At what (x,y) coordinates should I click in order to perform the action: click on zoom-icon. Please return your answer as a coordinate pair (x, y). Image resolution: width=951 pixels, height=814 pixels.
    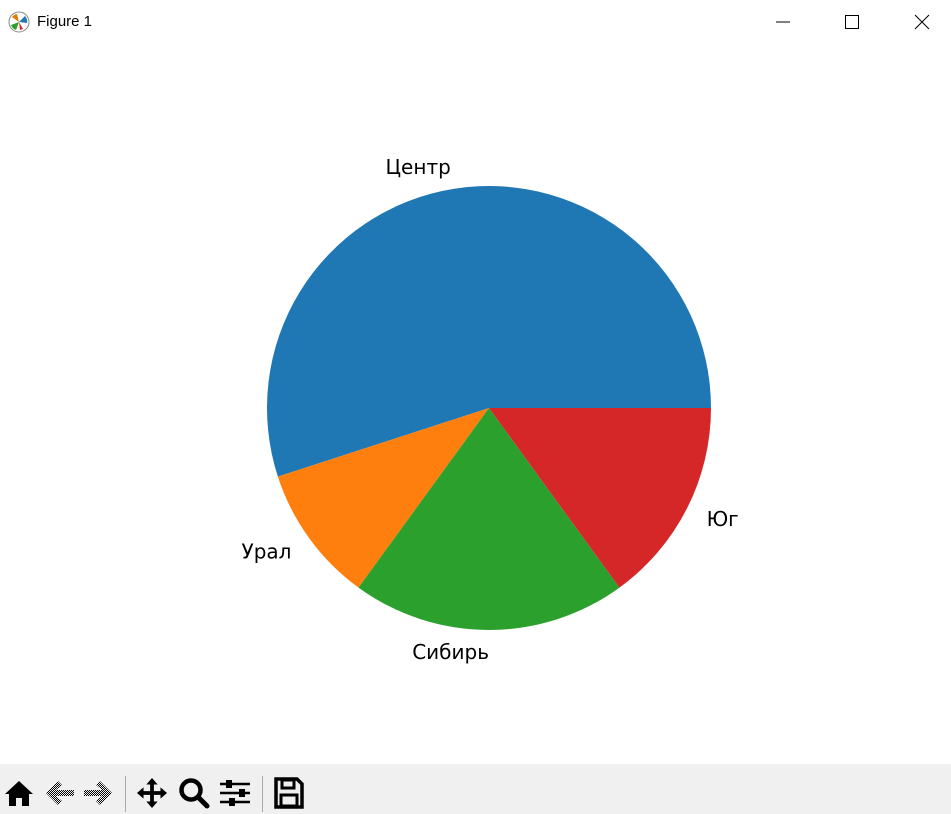
    Looking at the image, I should click on (194, 793).